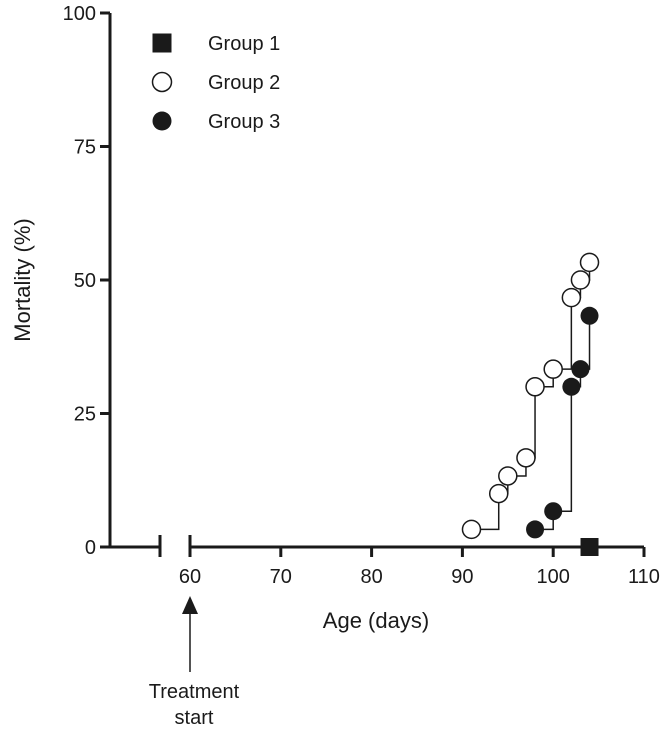 This screenshot has width=665, height=730. Describe the element at coordinates (281, 577) in the screenshot. I see `x-tick-label: 70` at that location.